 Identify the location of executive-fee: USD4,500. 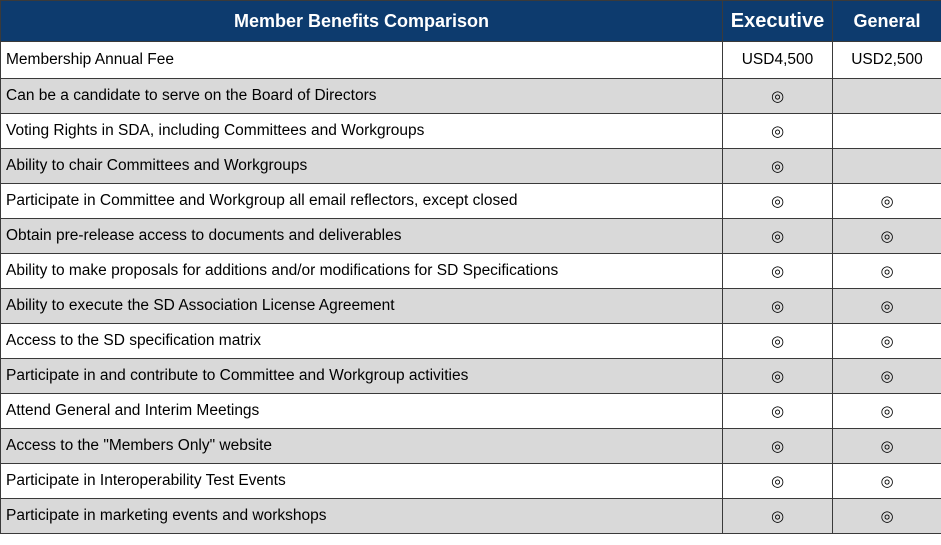
(777, 60).